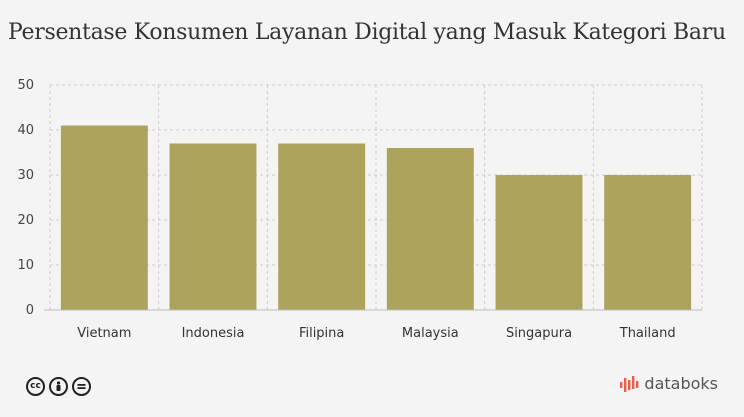  What do you see at coordinates (539, 242) in the screenshot?
I see `bar-singapura` at bounding box center [539, 242].